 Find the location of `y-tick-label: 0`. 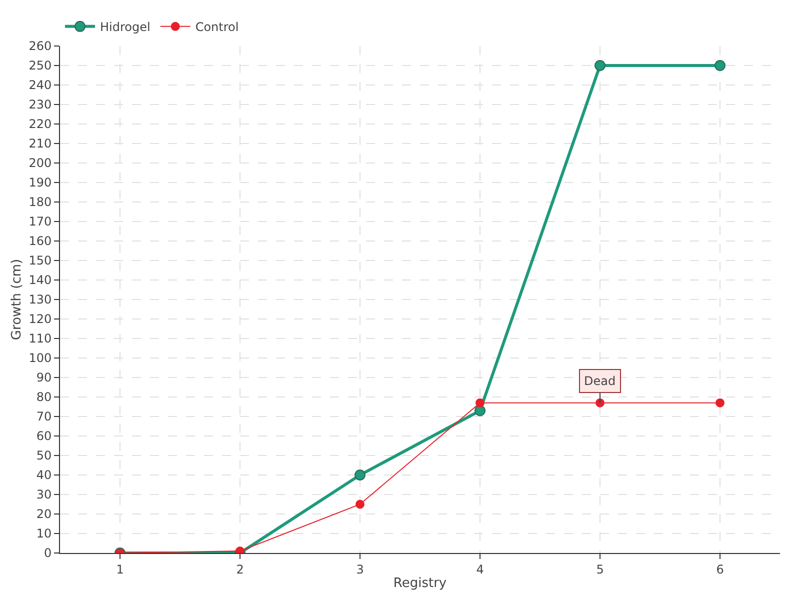

y-tick-label: 0 is located at coordinates (48, 553).